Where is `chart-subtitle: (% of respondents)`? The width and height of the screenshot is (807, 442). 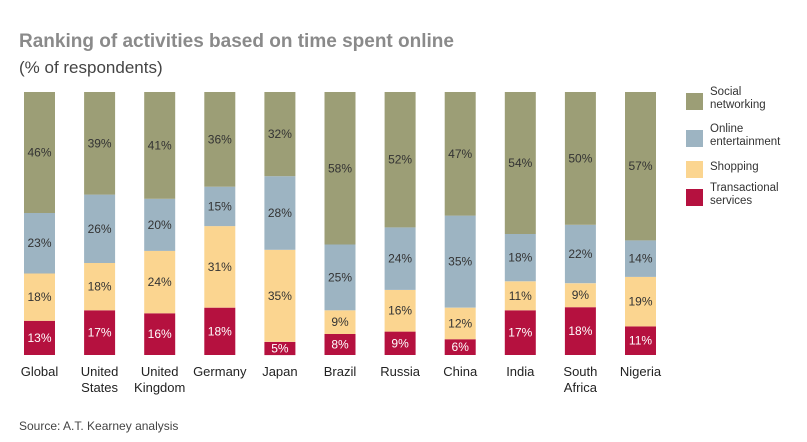
chart-subtitle: (% of respondents) is located at coordinates (91, 67).